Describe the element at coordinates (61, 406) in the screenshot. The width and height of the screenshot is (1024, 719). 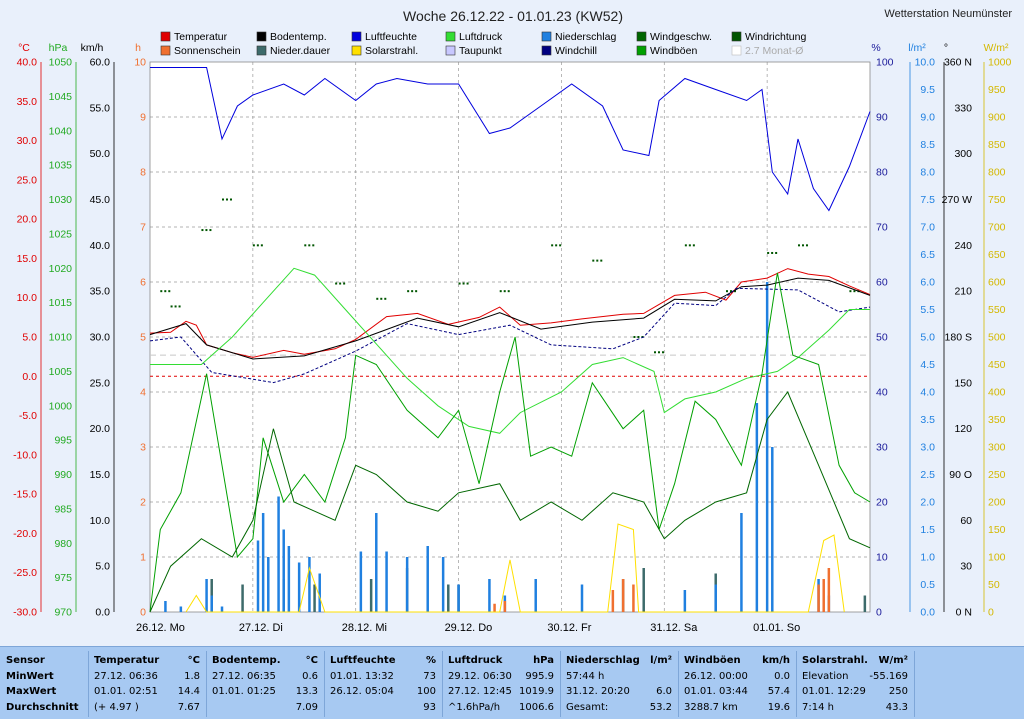
I see `tick-label-press: 1000` at that location.